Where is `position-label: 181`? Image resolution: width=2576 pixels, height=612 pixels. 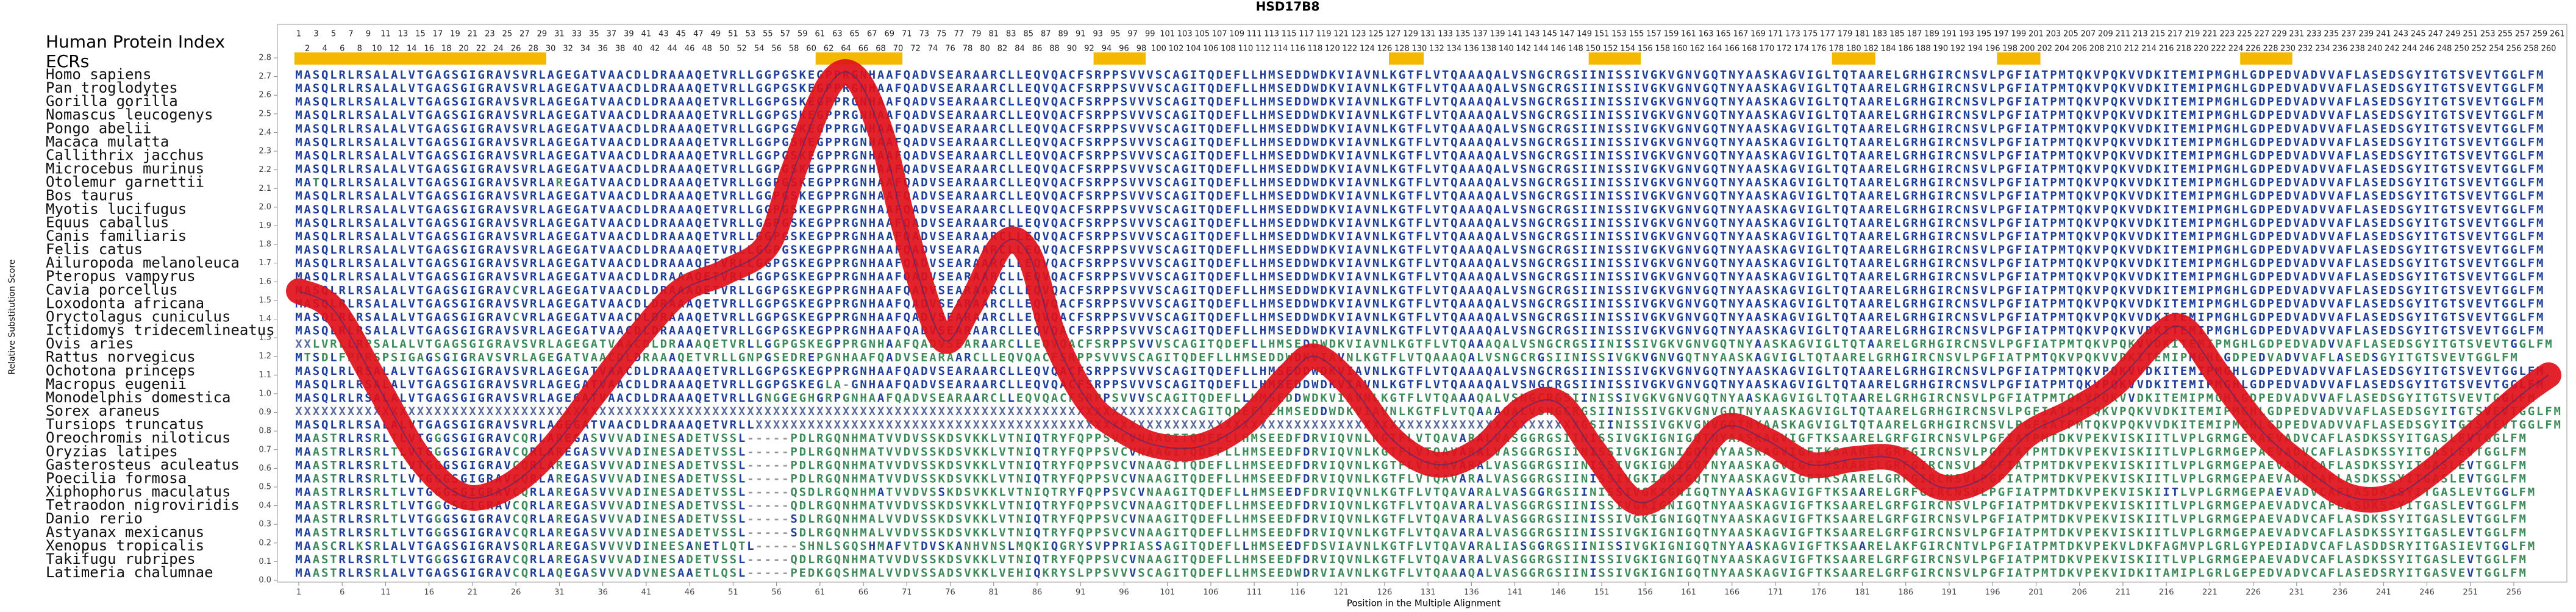
position-label: 181 is located at coordinates (1862, 34).